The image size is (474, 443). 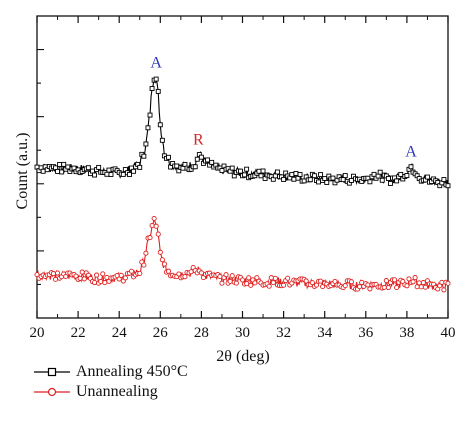 I want to click on x-tick-label: 34, so click(x=325, y=333).